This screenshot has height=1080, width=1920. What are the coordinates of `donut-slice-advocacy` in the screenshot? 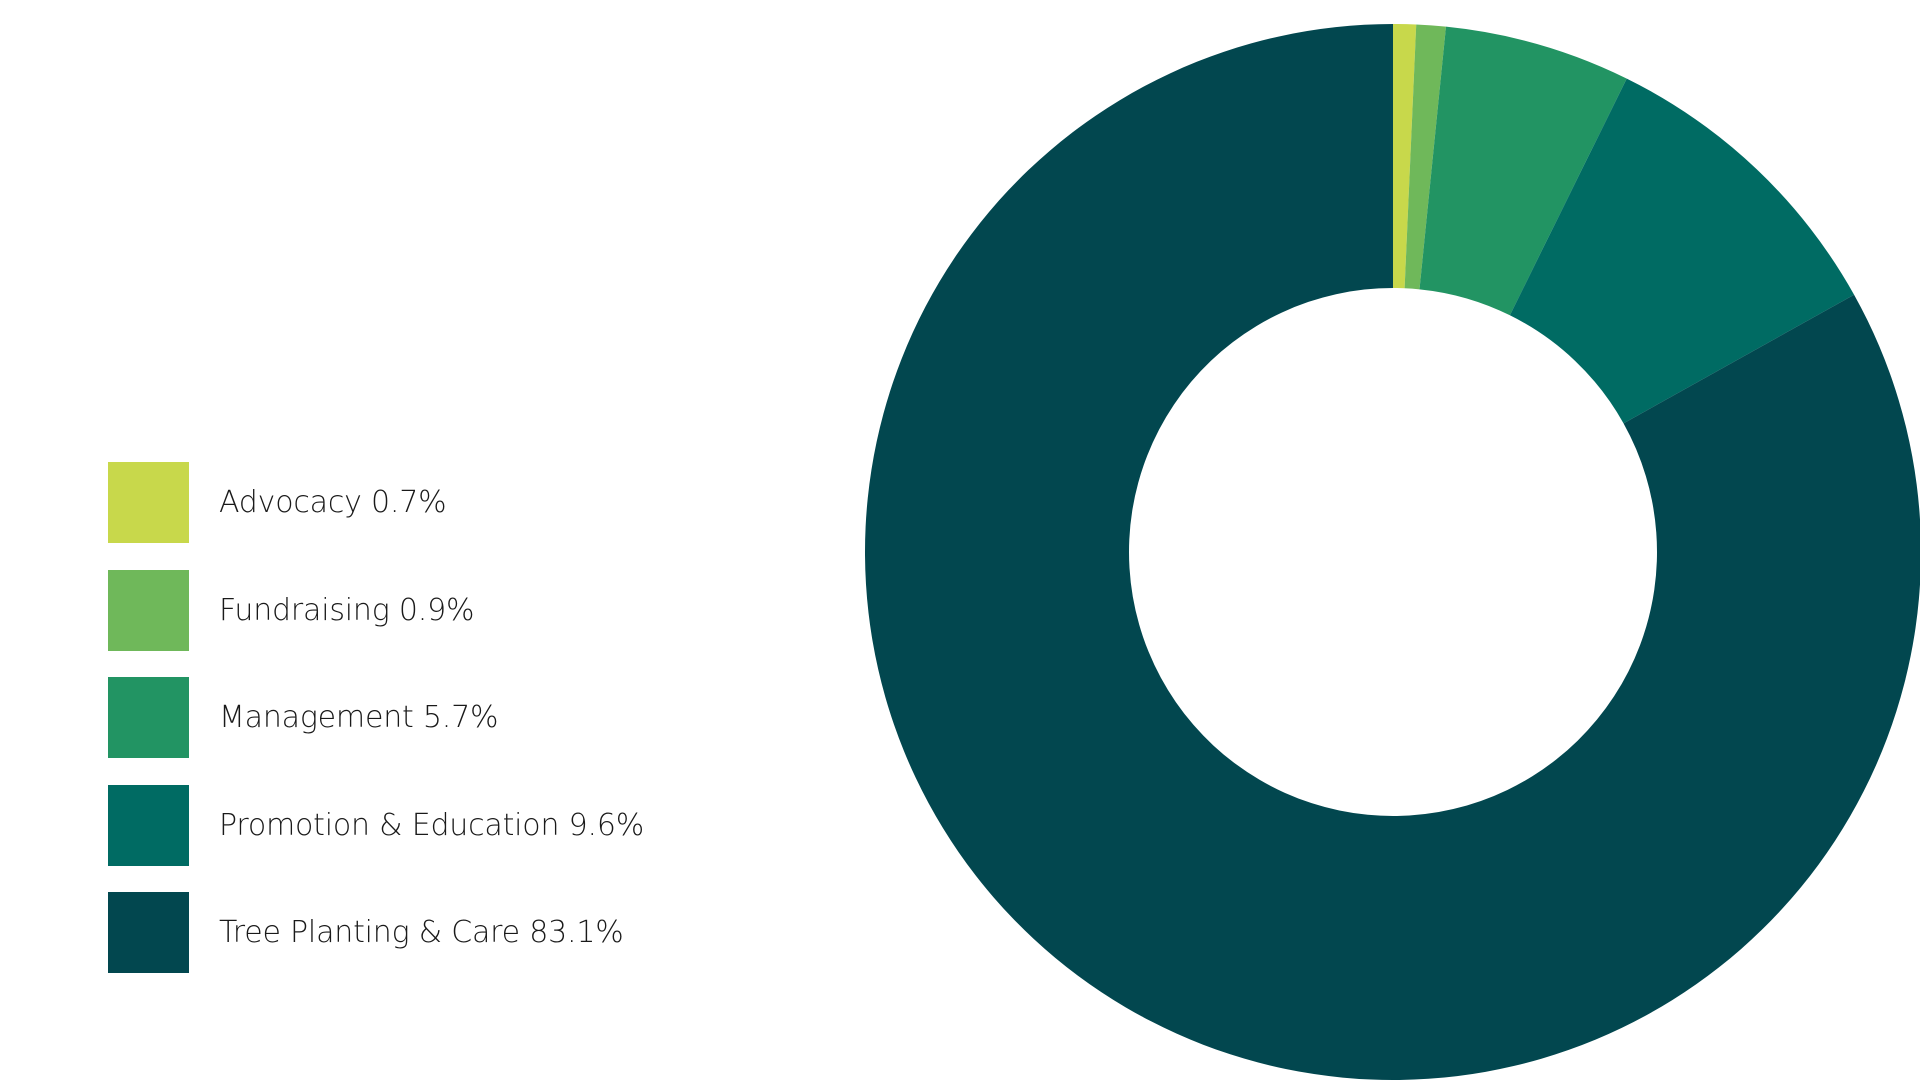 It's located at (1405, 156).